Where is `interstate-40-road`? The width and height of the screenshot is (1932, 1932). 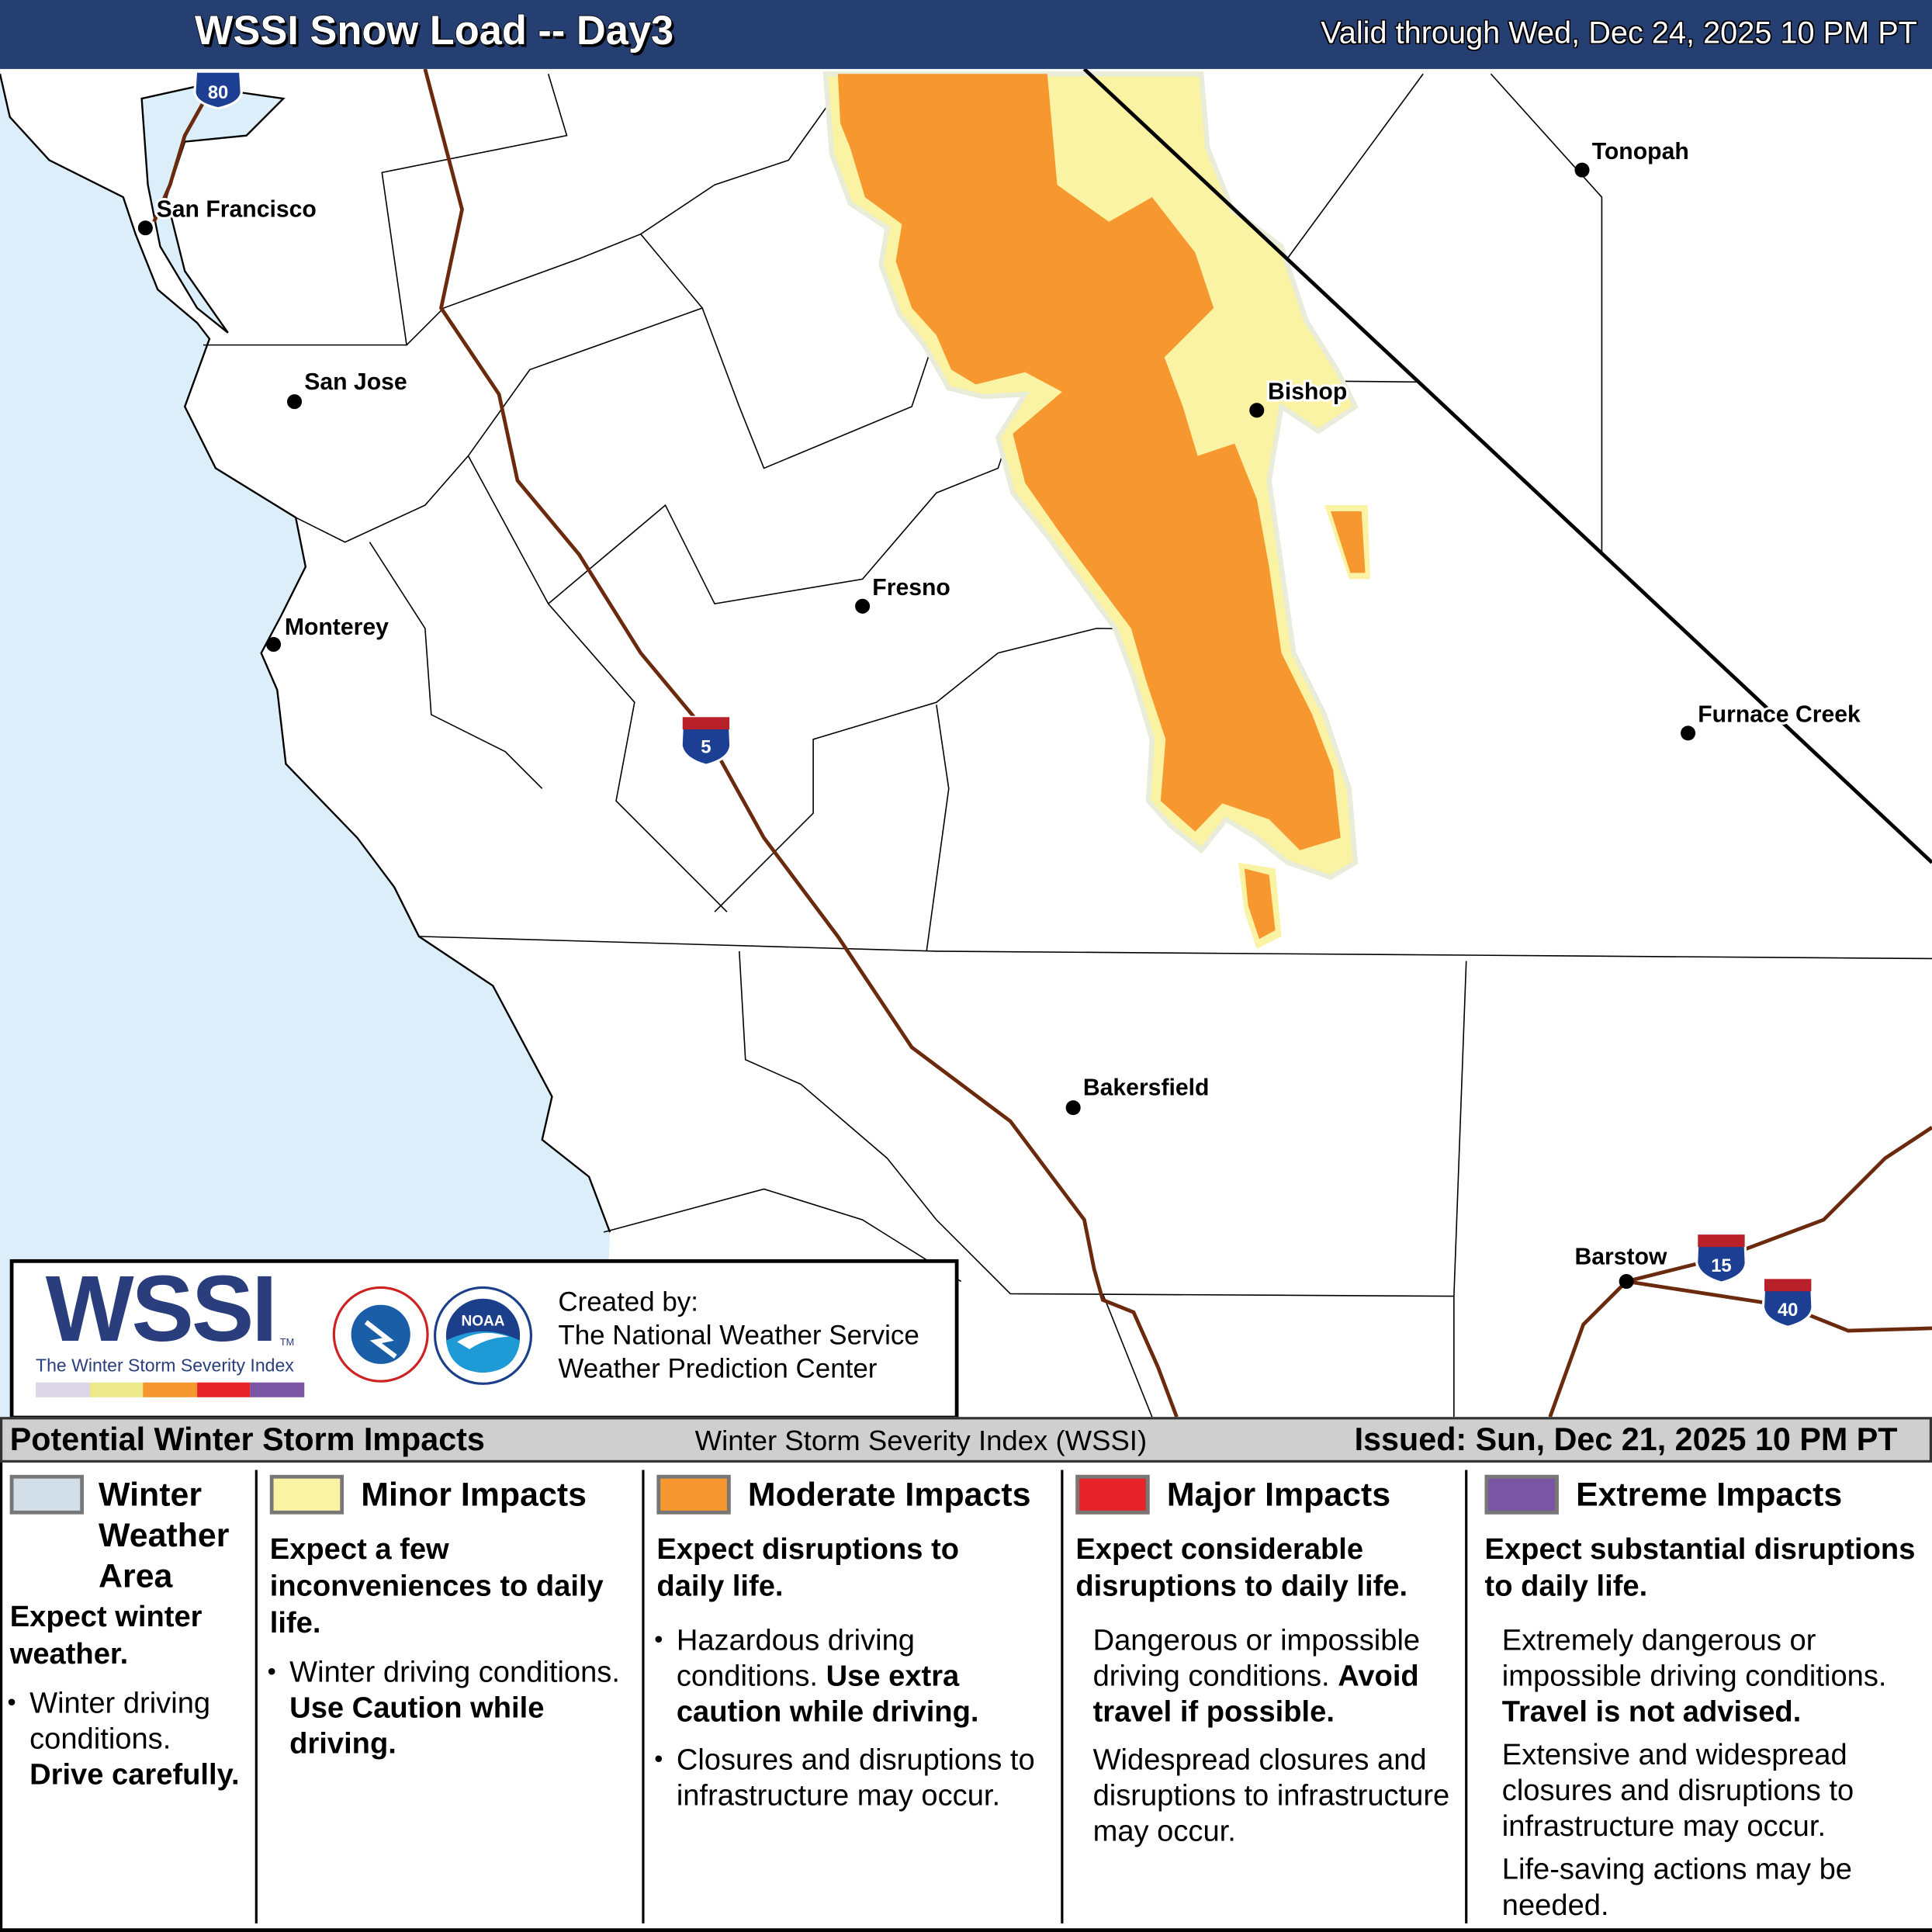 interstate-40-road is located at coordinates (1779, 1306).